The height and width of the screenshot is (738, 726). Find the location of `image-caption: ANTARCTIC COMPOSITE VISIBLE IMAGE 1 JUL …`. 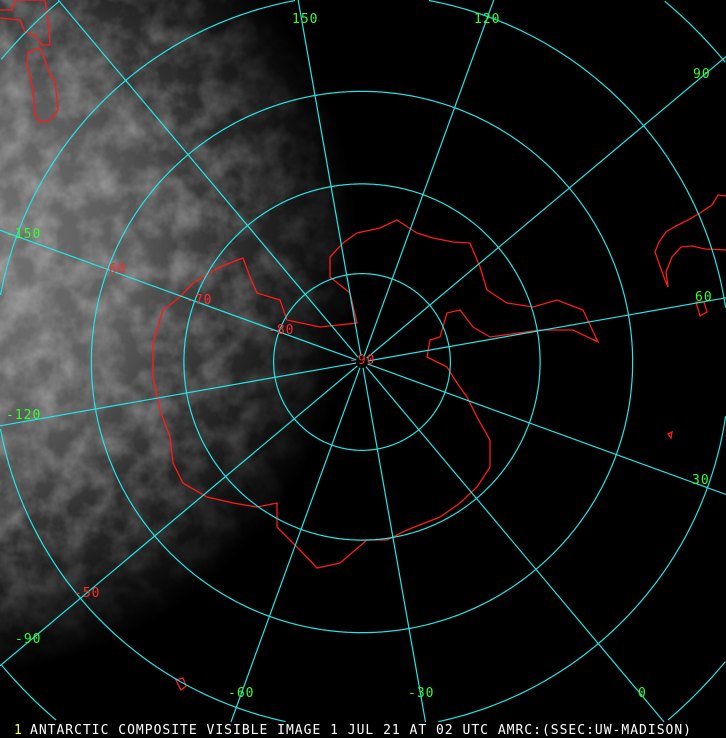

image-caption: ANTARCTIC COMPOSITE VISIBLE IMAGE 1 JUL … is located at coordinates (361, 730).